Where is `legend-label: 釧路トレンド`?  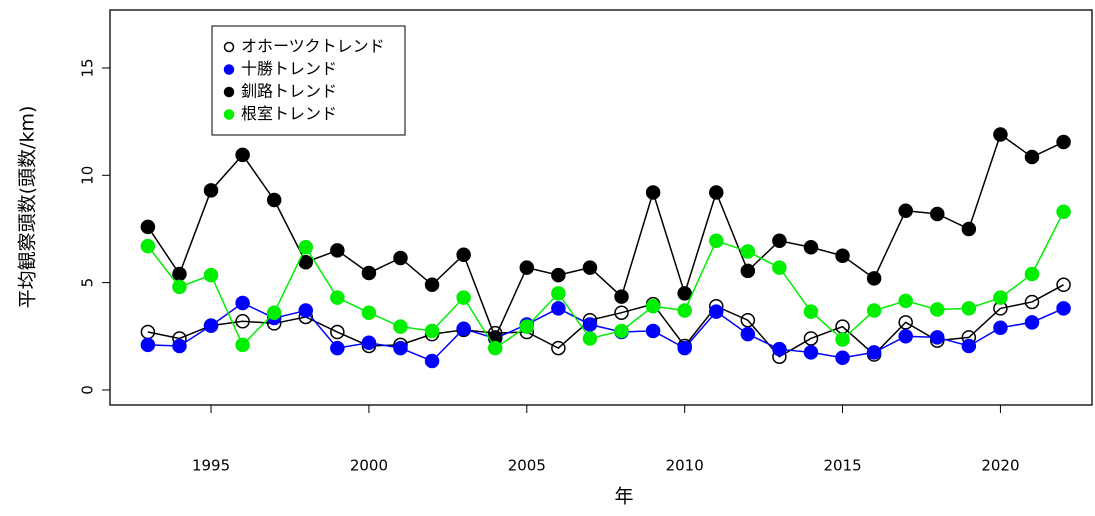
legend-label: 釧路トレンド is located at coordinates (289, 91).